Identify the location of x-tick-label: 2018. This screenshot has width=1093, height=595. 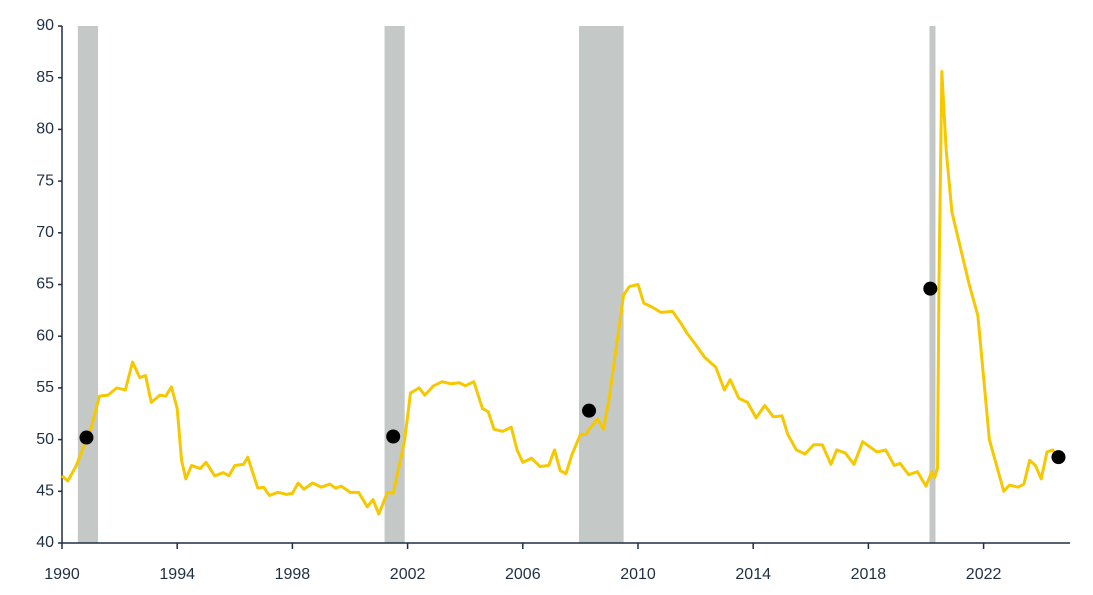
(869, 574).